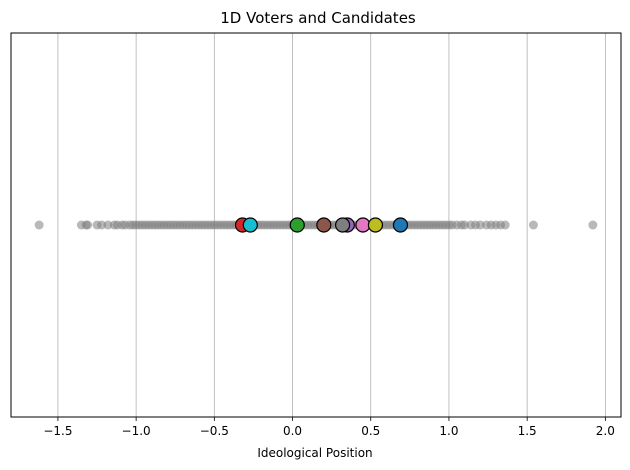 Image resolution: width=630 pixels, height=470 pixels. I want to click on x-tick-label: −1.5, so click(57, 431).